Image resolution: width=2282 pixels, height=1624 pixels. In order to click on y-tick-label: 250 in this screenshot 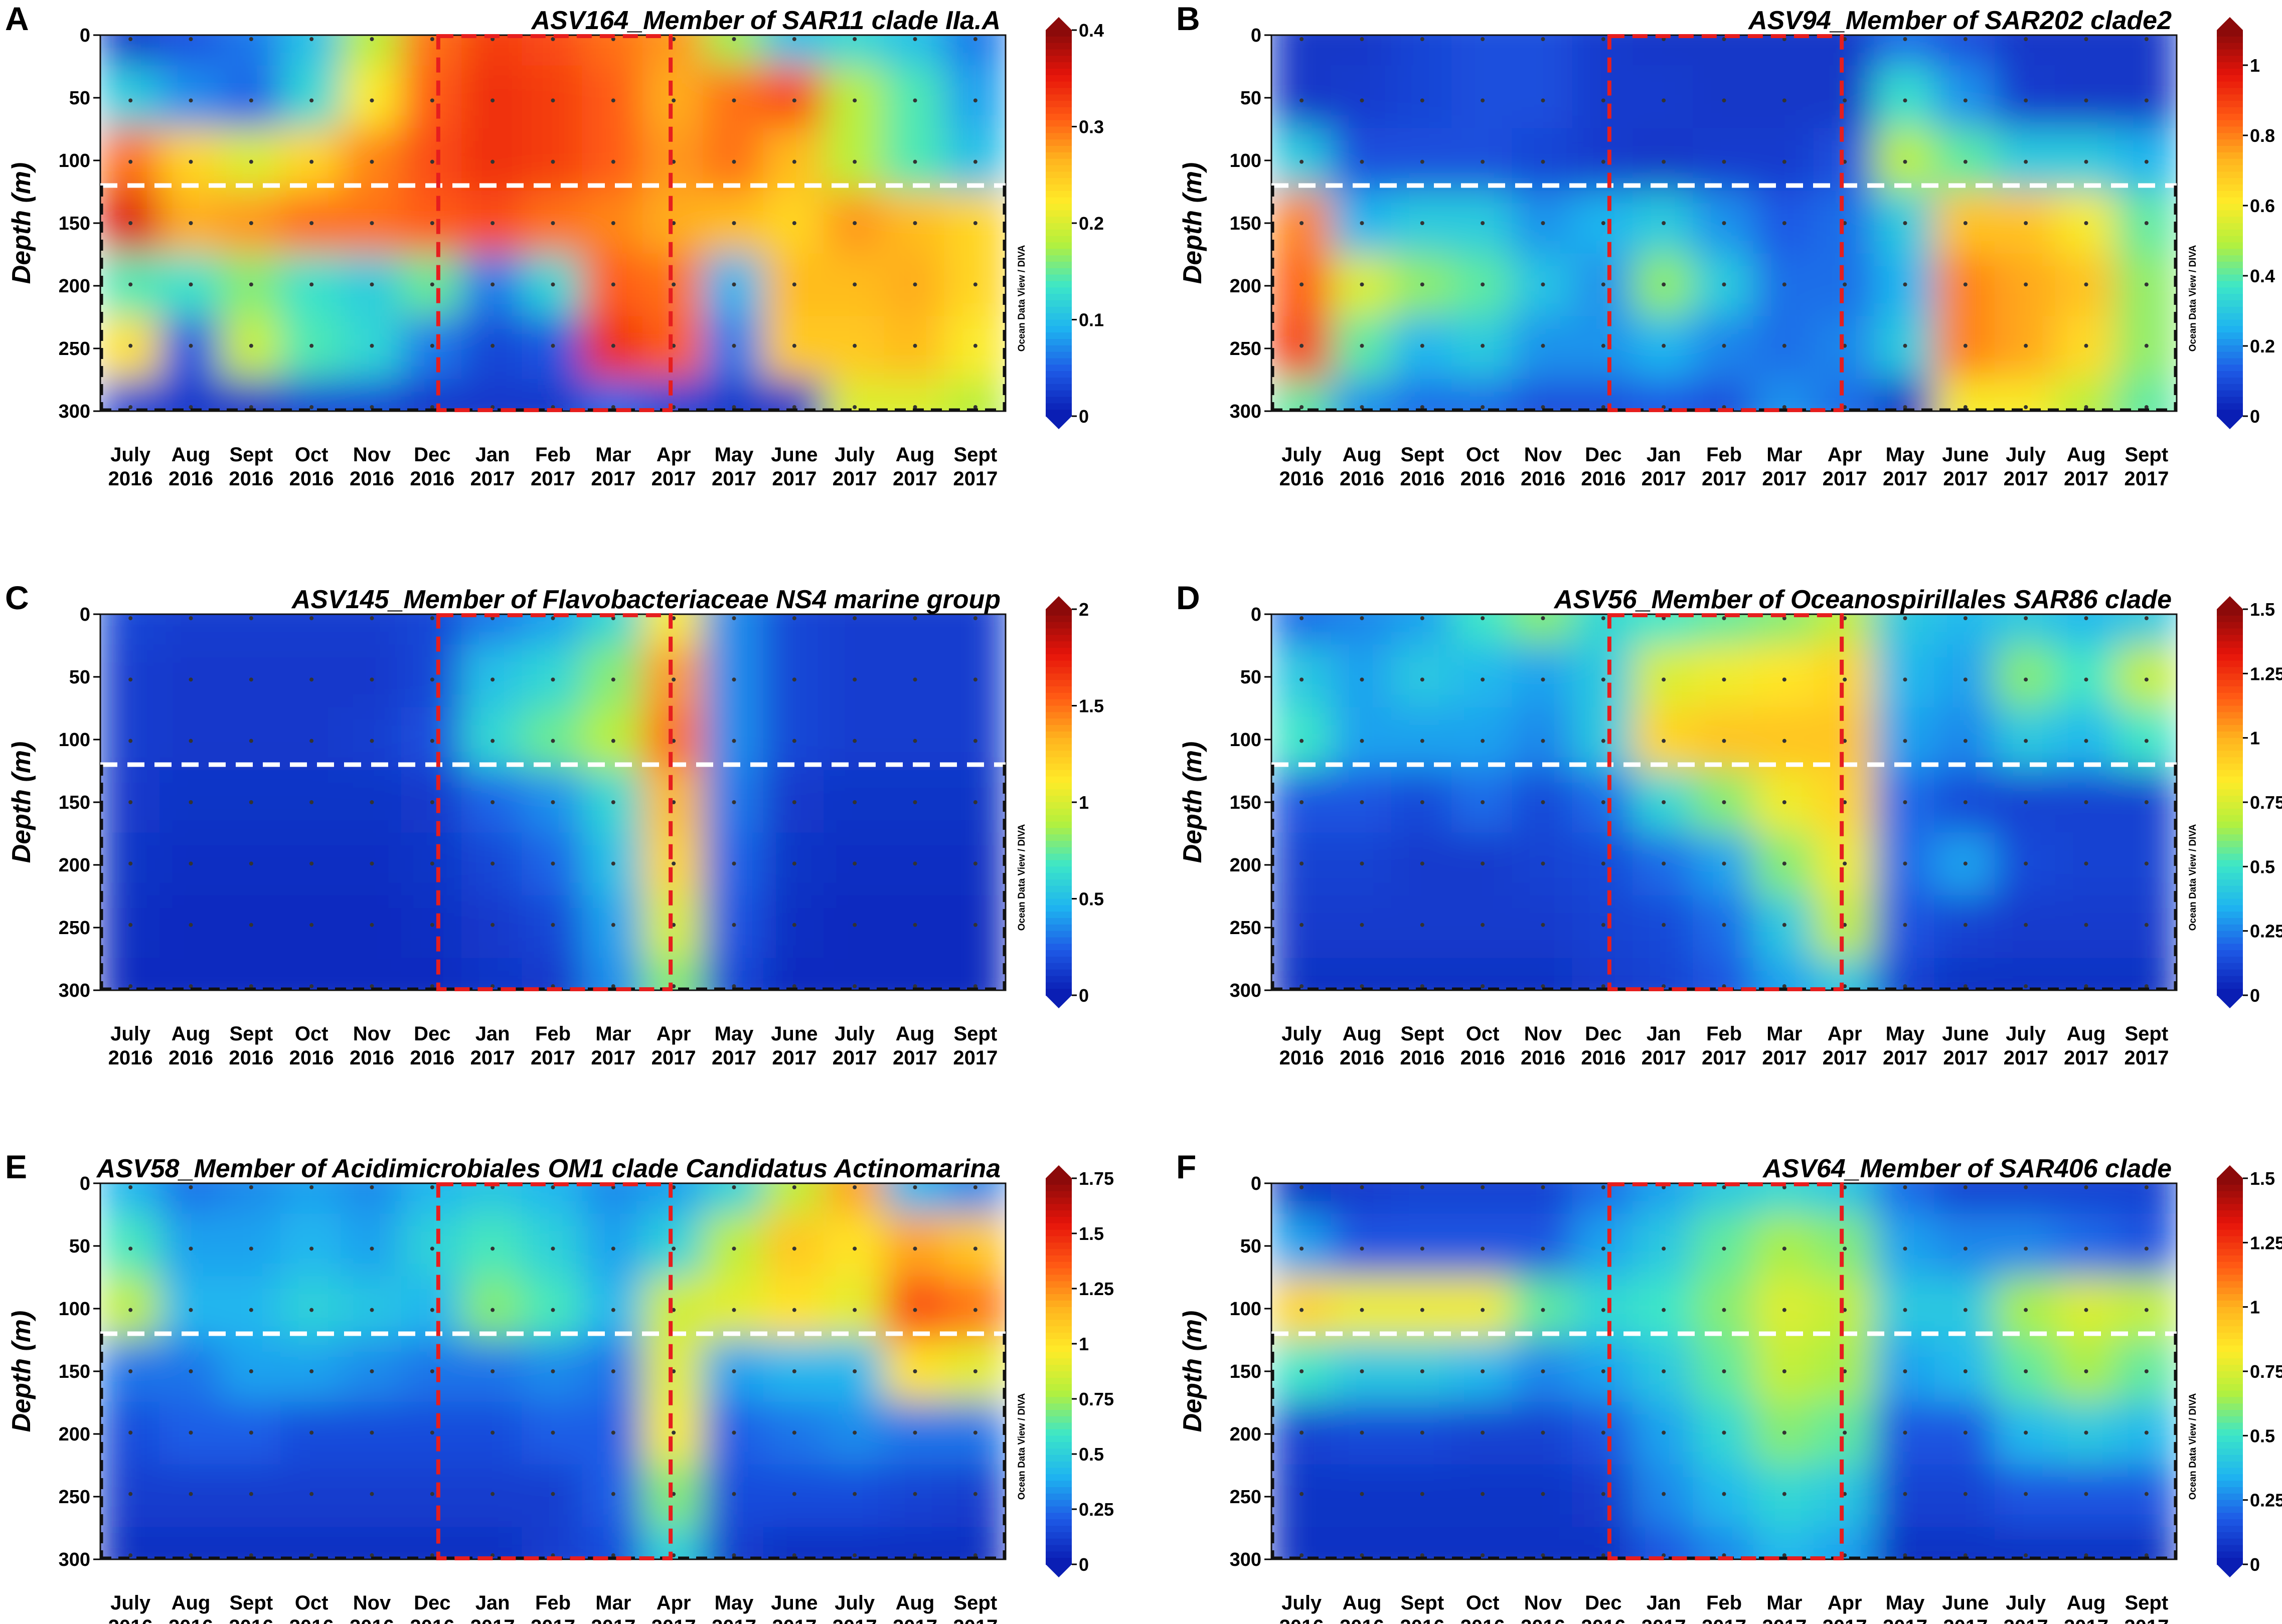, I will do `click(74, 348)`.